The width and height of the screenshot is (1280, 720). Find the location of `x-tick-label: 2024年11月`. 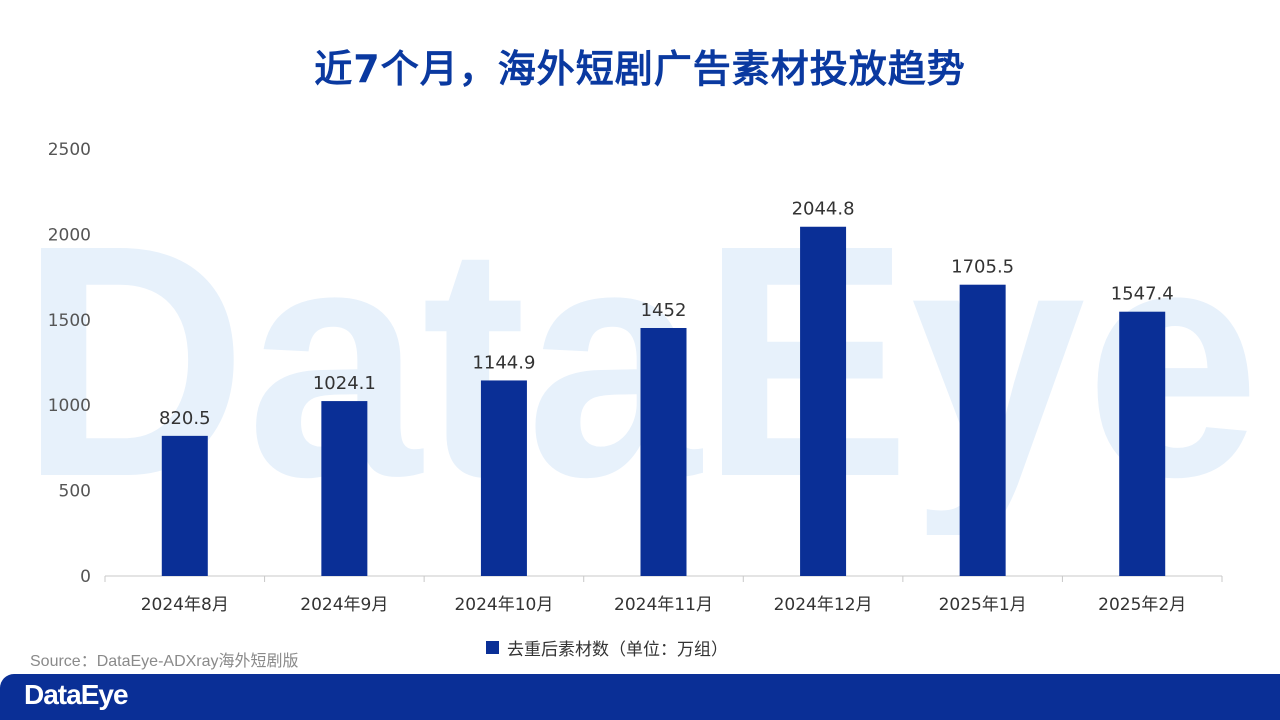

x-tick-label: 2024年11月 is located at coordinates (663, 605).